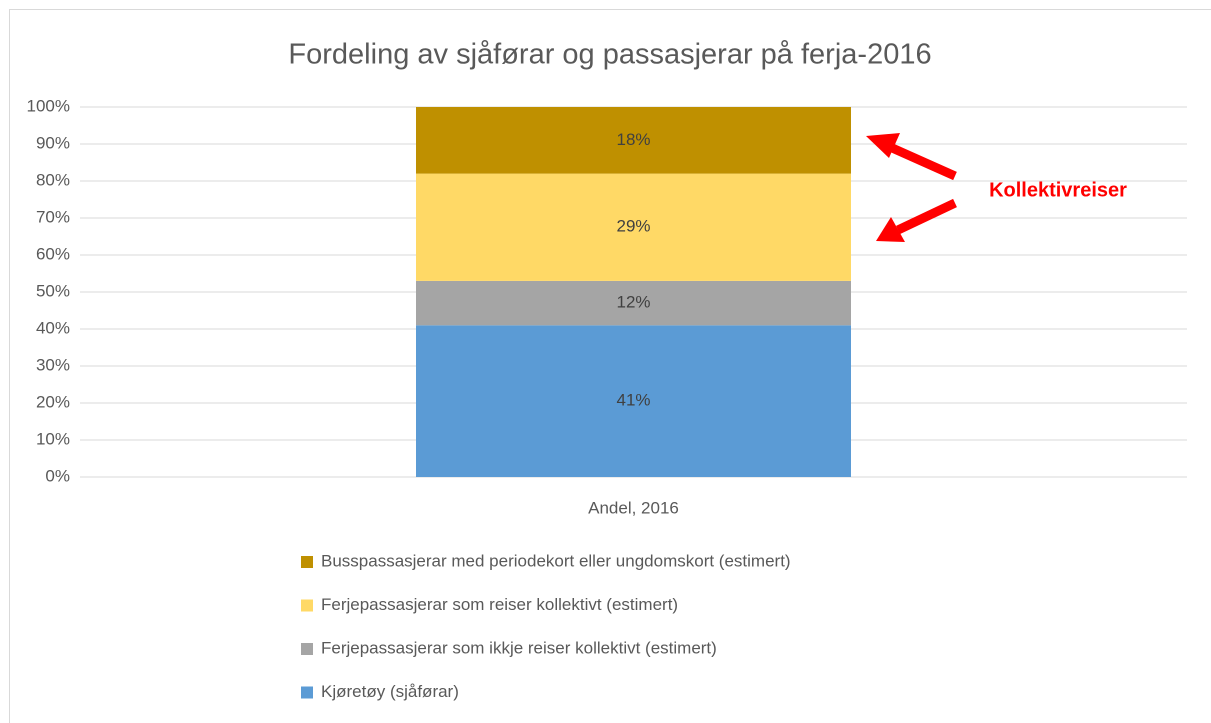 This screenshot has height=723, width=1211. What do you see at coordinates (911, 187) in the screenshot?
I see `annotation-arrows` at bounding box center [911, 187].